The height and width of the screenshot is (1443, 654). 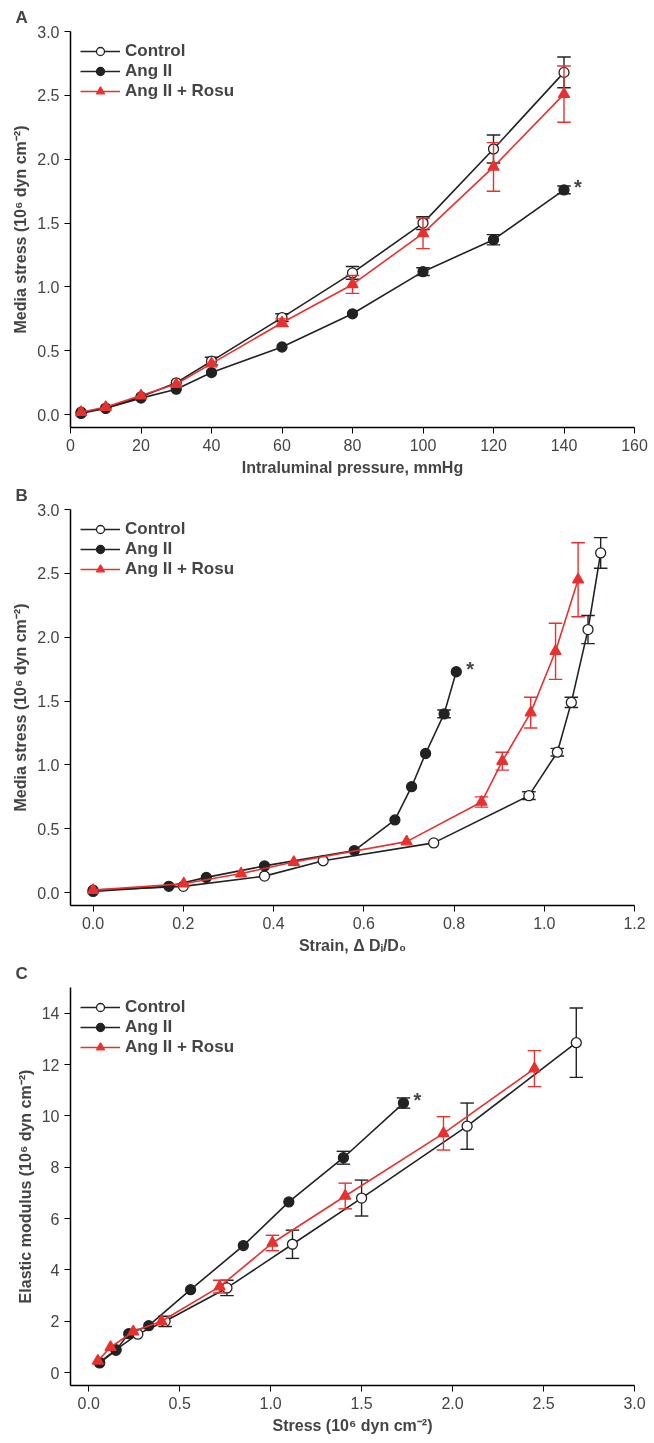 What do you see at coordinates (21, 973) in the screenshot?
I see `chart-title: C` at bounding box center [21, 973].